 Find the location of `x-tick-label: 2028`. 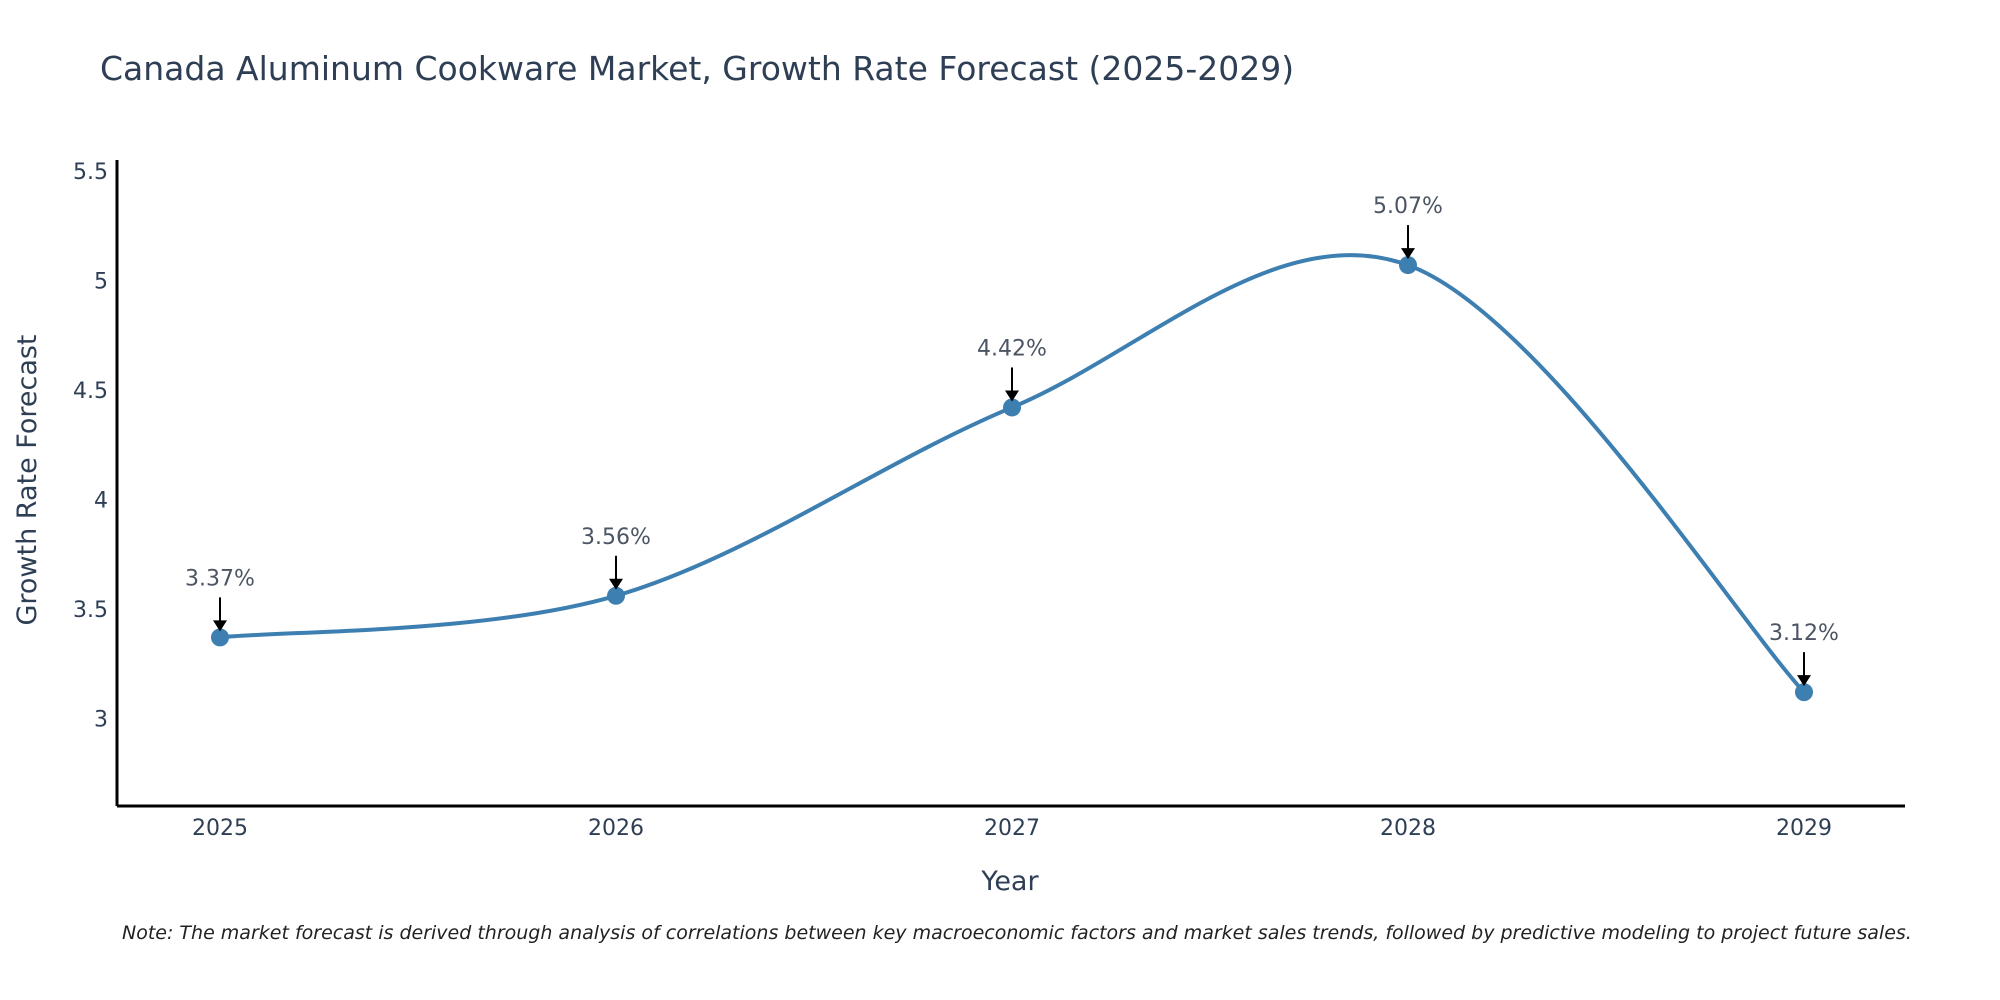

x-tick-label: 2028 is located at coordinates (1408, 828).